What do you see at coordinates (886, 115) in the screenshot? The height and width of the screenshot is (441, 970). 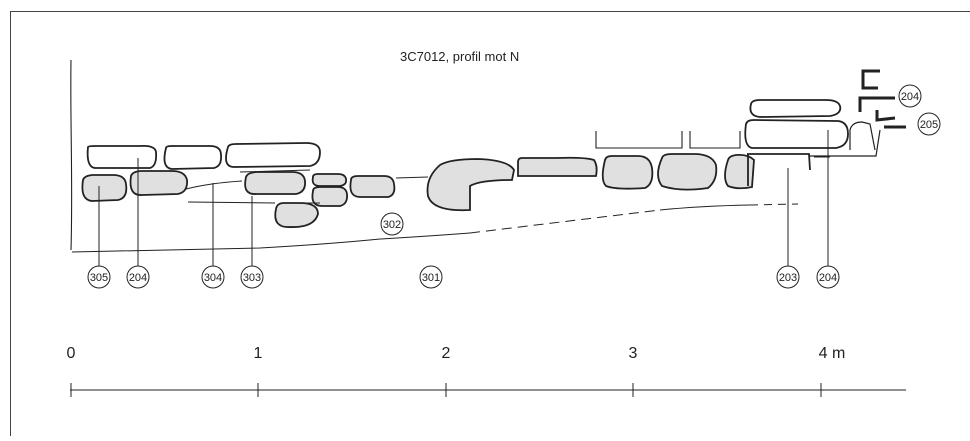 I see `wall-step` at bounding box center [886, 115].